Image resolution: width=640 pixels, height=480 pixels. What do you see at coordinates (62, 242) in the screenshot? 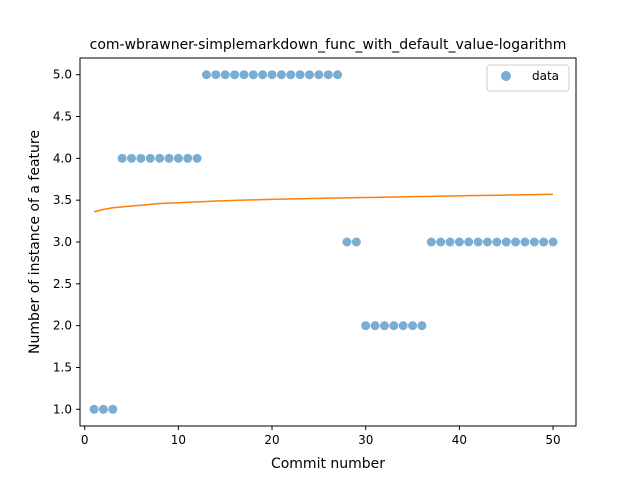
I see `y-tick-label: 3.0` at bounding box center [62, 242].